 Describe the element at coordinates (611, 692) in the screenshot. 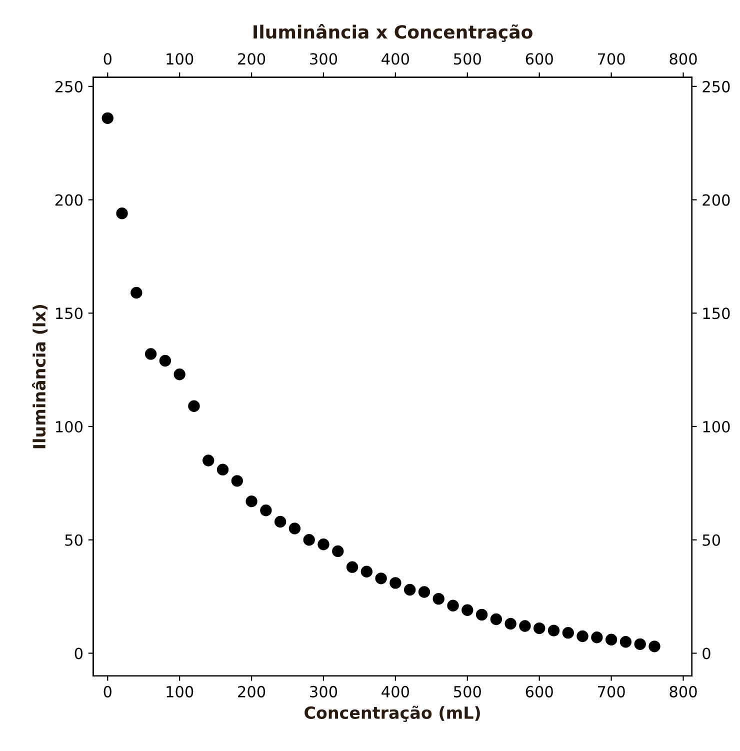

I see `x-tick-label: 700` at that location.